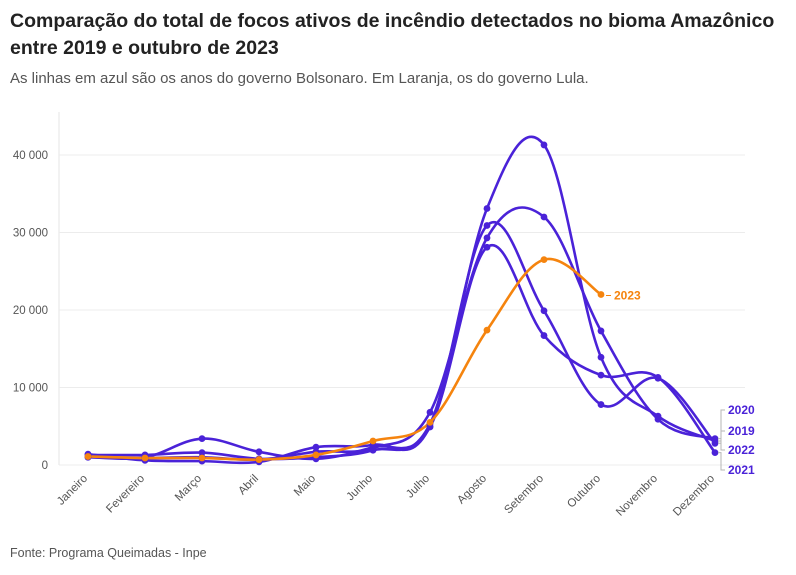  I want to click on series-label-2019: 2019, so click(741, 431).